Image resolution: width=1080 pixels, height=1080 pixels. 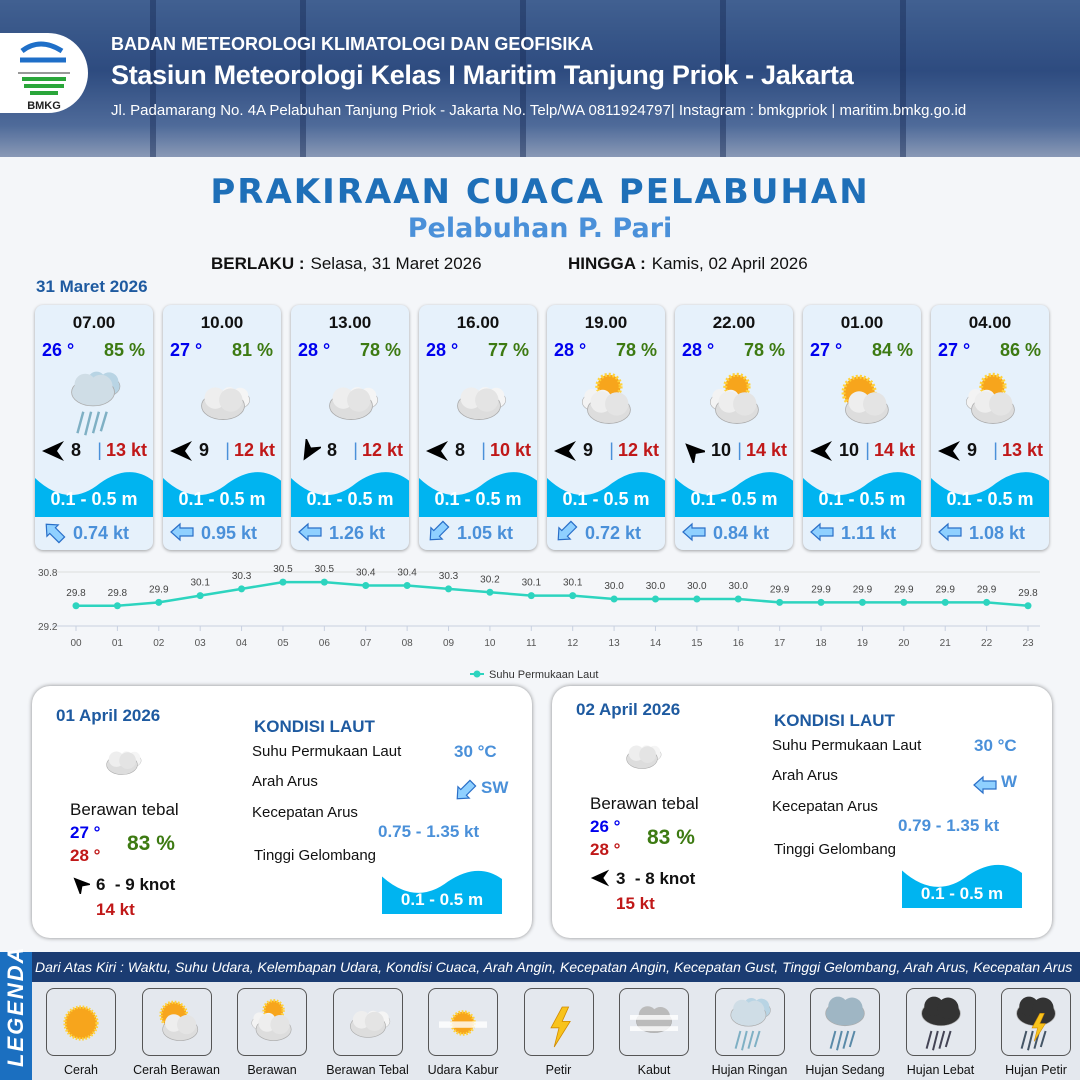 I want to click on x-tick-label: 19, so click(x=863, y=643).